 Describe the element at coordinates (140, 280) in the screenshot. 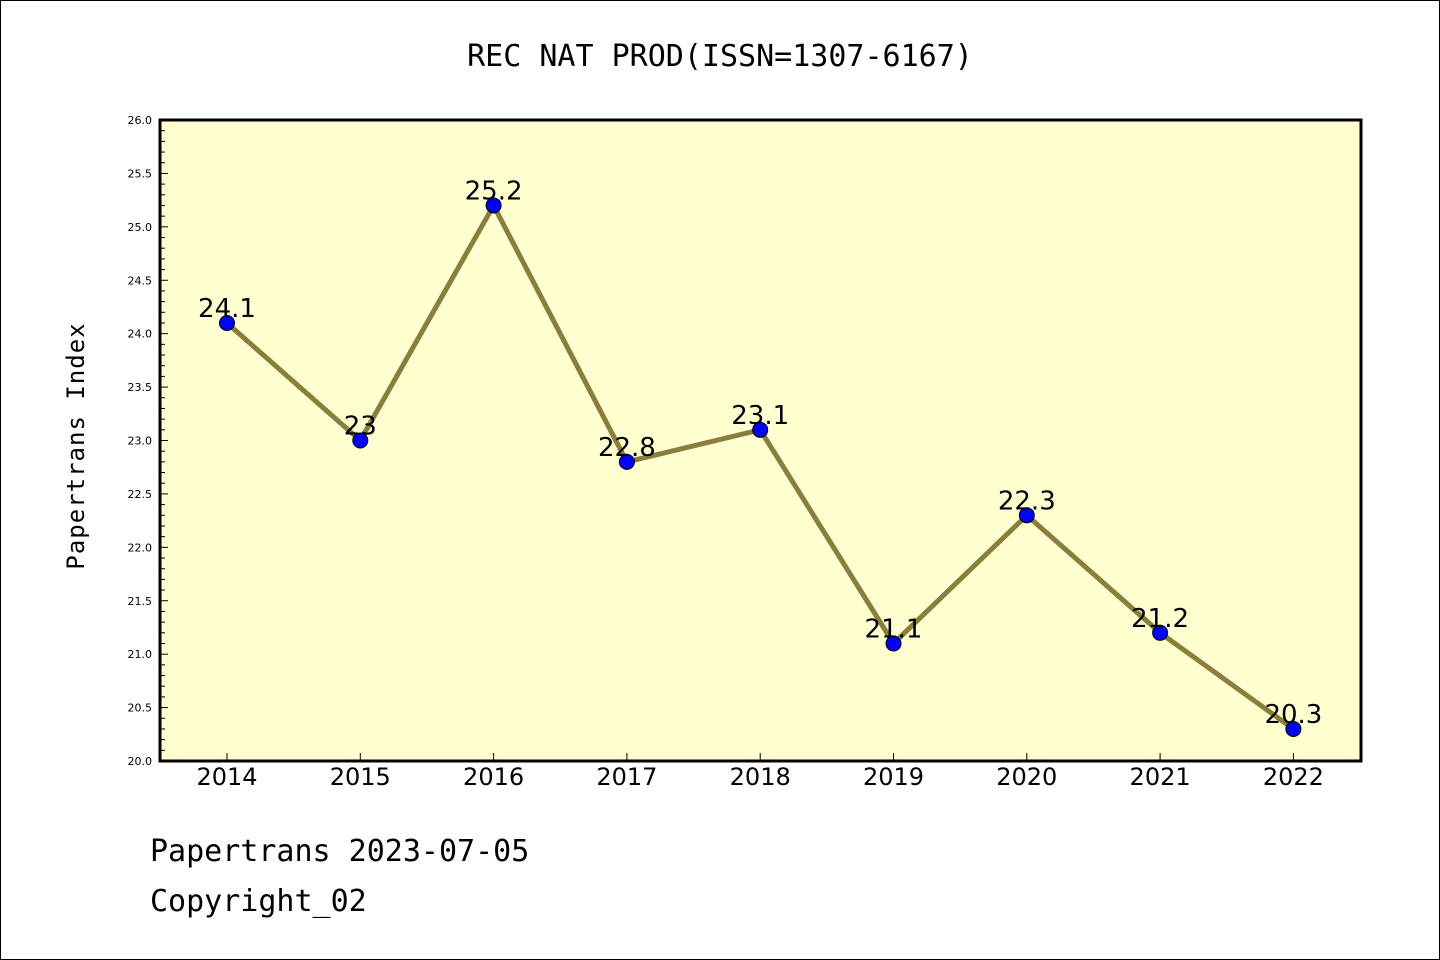

I see `y-tick-label: 24.5` at that location.